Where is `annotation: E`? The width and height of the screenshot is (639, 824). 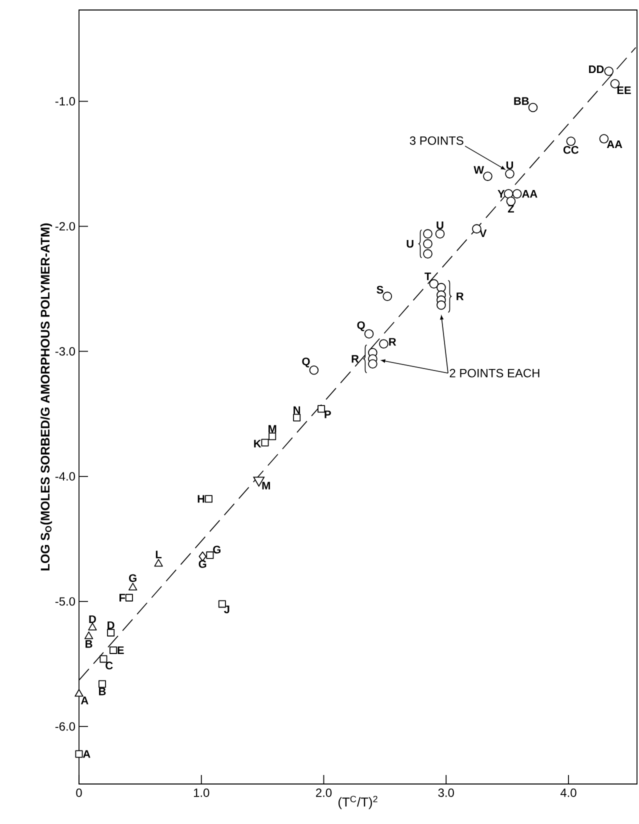 annotation: E is located at coordinates (121, 650).